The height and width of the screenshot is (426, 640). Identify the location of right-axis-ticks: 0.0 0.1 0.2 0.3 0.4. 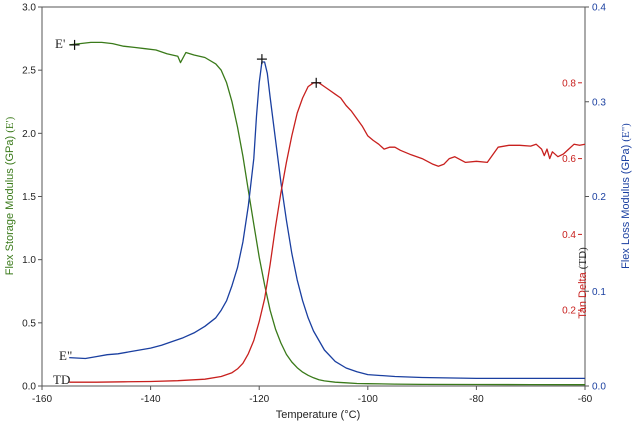
(595, 198).